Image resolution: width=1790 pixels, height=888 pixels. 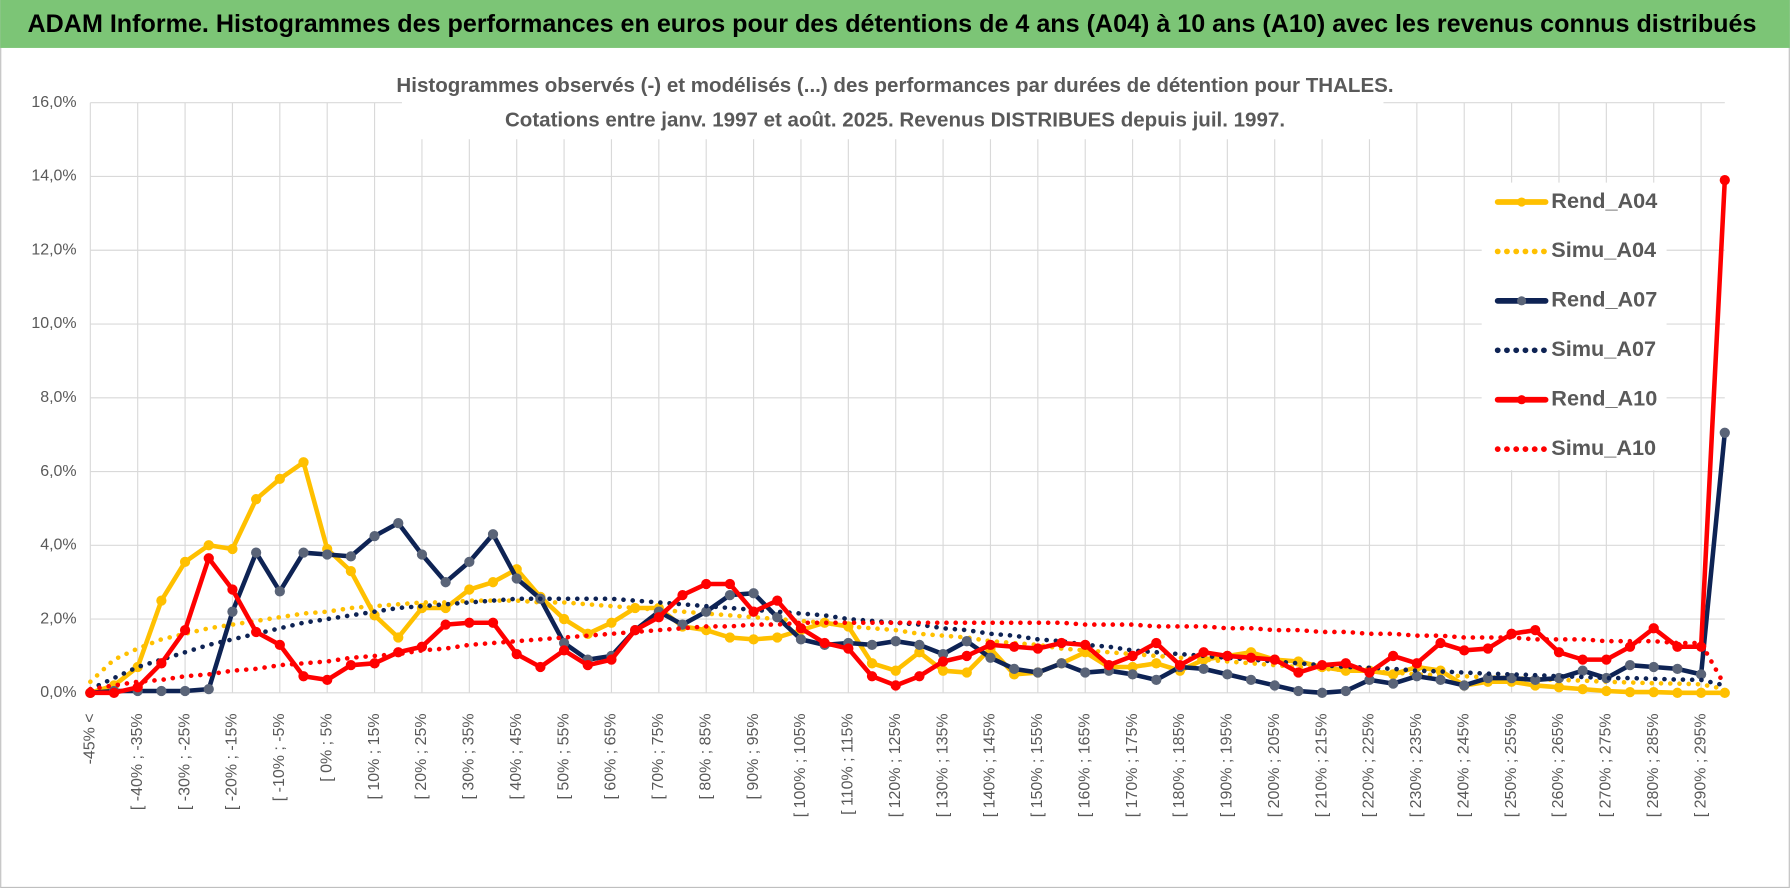 What do you see at coordinates (1604, 397) in the screenshot?
I see `legend-label: Rend_A10` at bounding box center [1604, 397].